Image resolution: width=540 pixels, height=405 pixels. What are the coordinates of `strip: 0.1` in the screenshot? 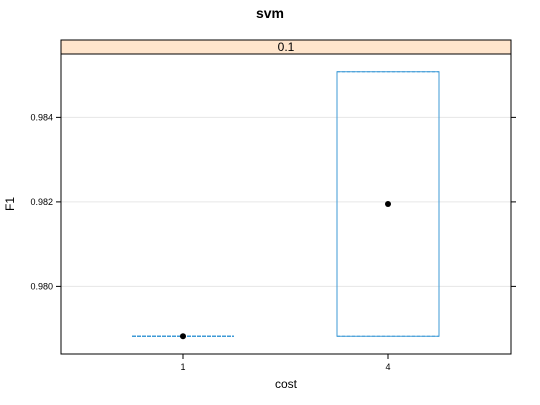 It's located at (286, 47).